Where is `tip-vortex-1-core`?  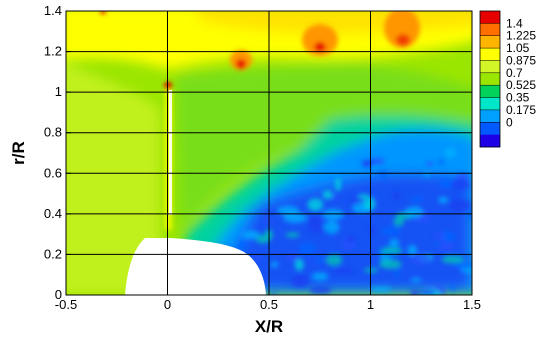 tip-vortex-1-core is located at coordinates (241, 64).